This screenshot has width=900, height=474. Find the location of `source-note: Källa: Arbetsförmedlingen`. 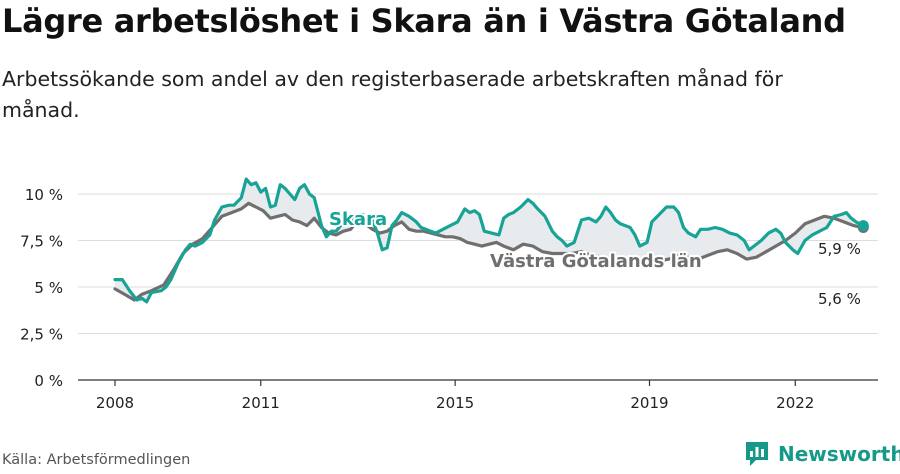

source-note: Källa: Arbetsförmedlingen is located at coordinates (96, 460).